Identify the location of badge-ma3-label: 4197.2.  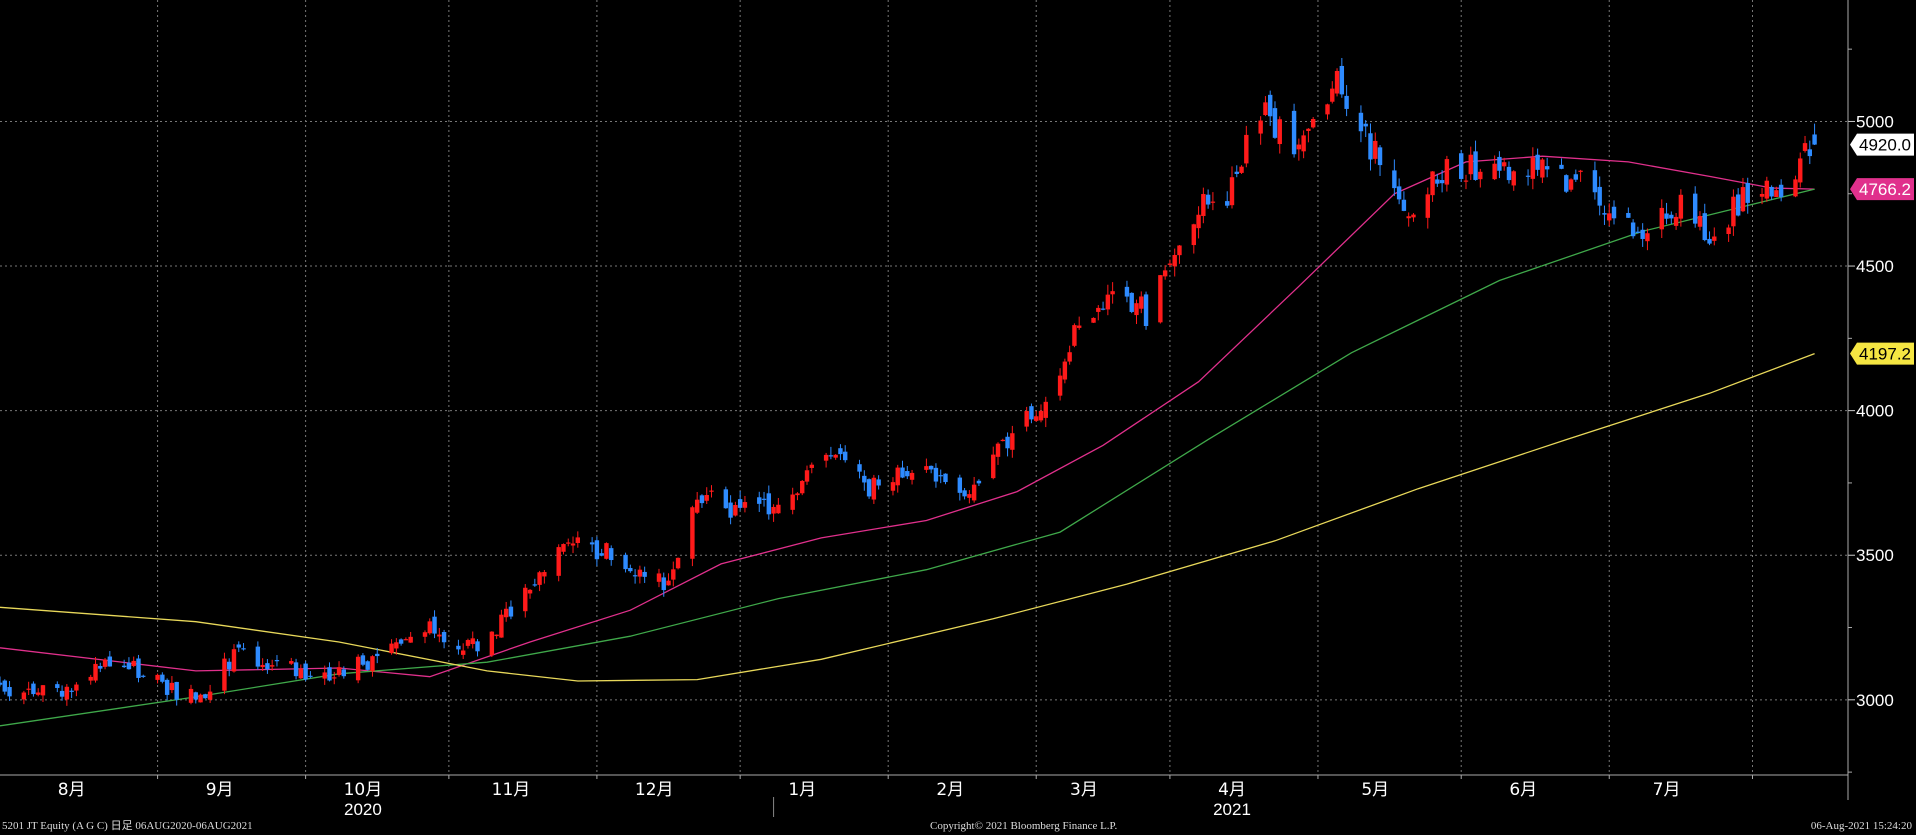
(1885, 354).